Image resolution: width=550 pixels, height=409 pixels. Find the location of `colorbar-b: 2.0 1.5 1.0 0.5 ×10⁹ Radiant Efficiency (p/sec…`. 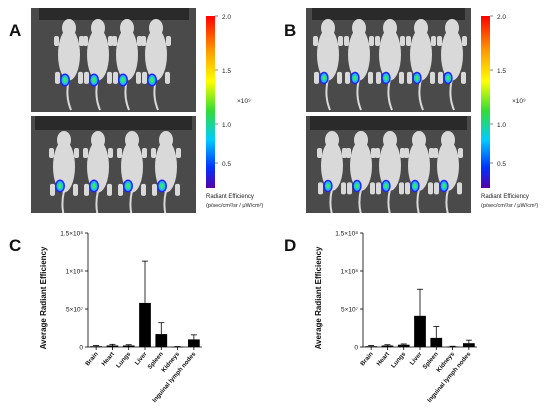

colorbar-b: 2.0 1.5 1.0 0.5 ×10⁹ Radiant Efficiency (p/sec… is located at coordinates (509, 111).